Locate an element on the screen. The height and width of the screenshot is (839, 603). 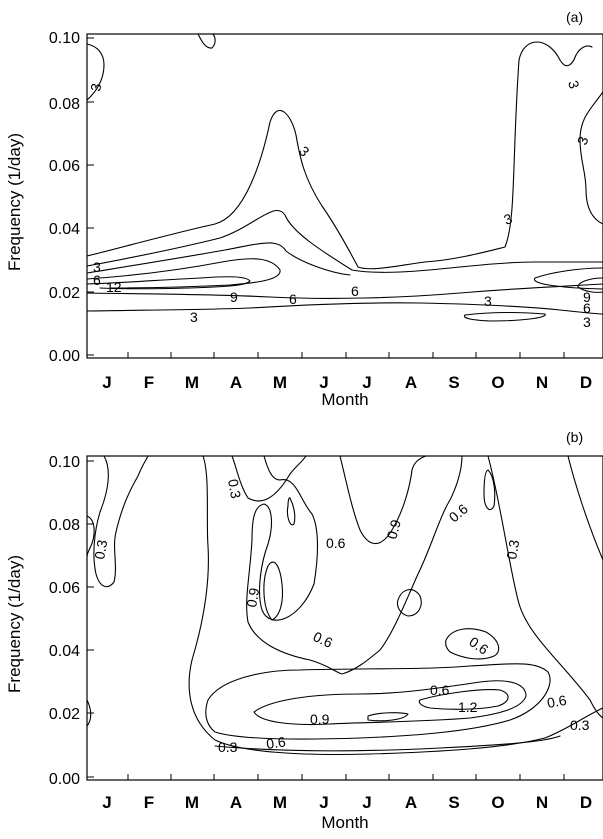
b-contour-0.6-inner is located at coordinates (378, 701).